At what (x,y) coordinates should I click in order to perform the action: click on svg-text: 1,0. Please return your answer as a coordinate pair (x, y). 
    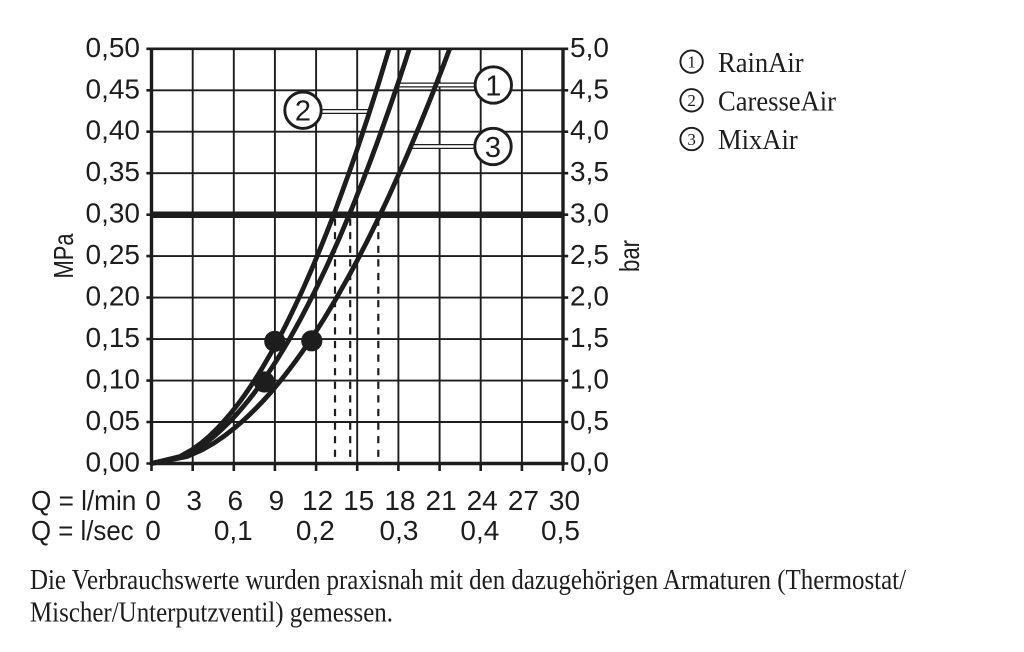
    Looking at the image, I should click on (589, 379).